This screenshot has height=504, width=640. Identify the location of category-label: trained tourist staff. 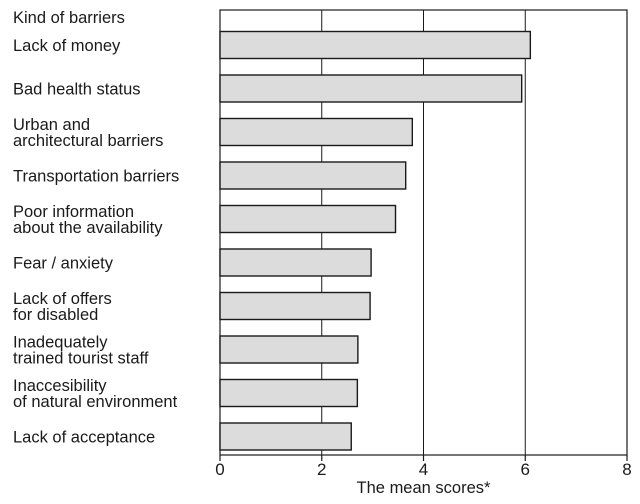
(81, 359).